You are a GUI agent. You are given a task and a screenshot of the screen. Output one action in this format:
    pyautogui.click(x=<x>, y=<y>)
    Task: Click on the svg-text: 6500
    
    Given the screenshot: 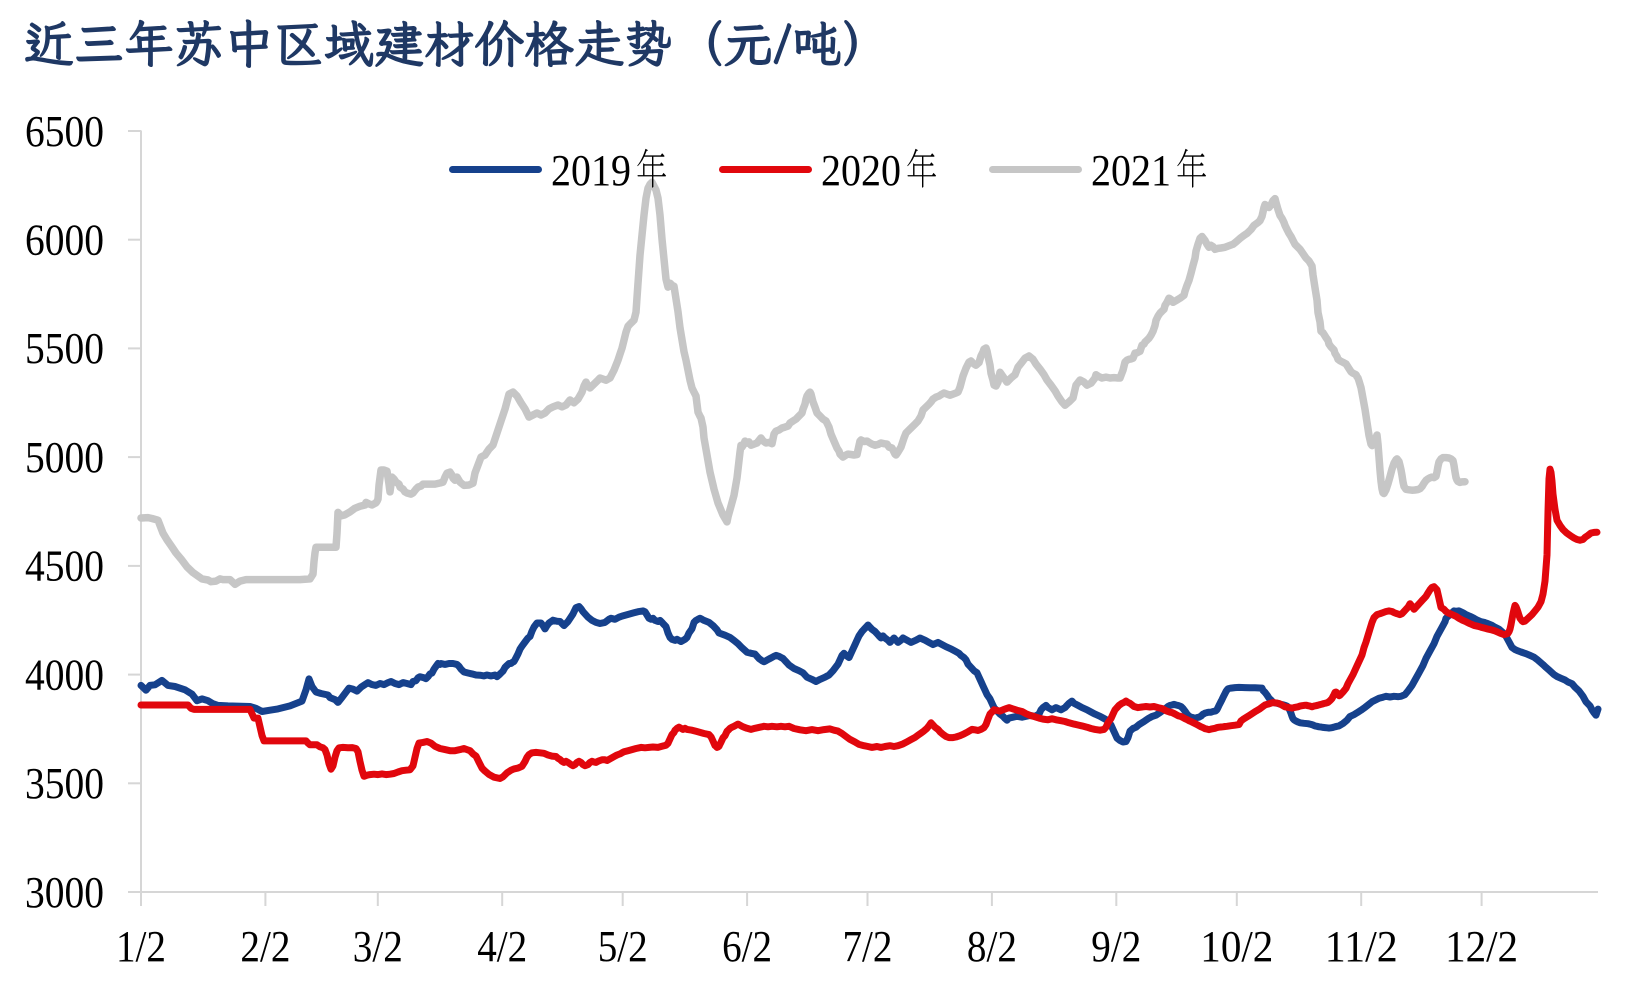 What is the action you would take?
    pyautogui.click(x=64, y=131)
    